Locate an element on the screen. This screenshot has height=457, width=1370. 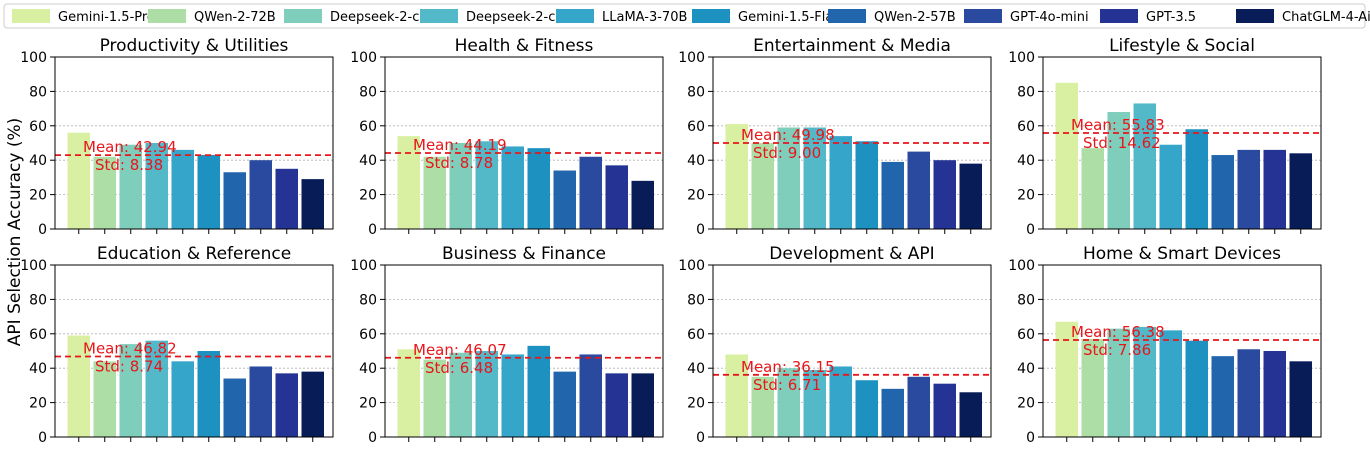
legend-label: Gemini-1.5-Pro is located at coordinates (106, 17).